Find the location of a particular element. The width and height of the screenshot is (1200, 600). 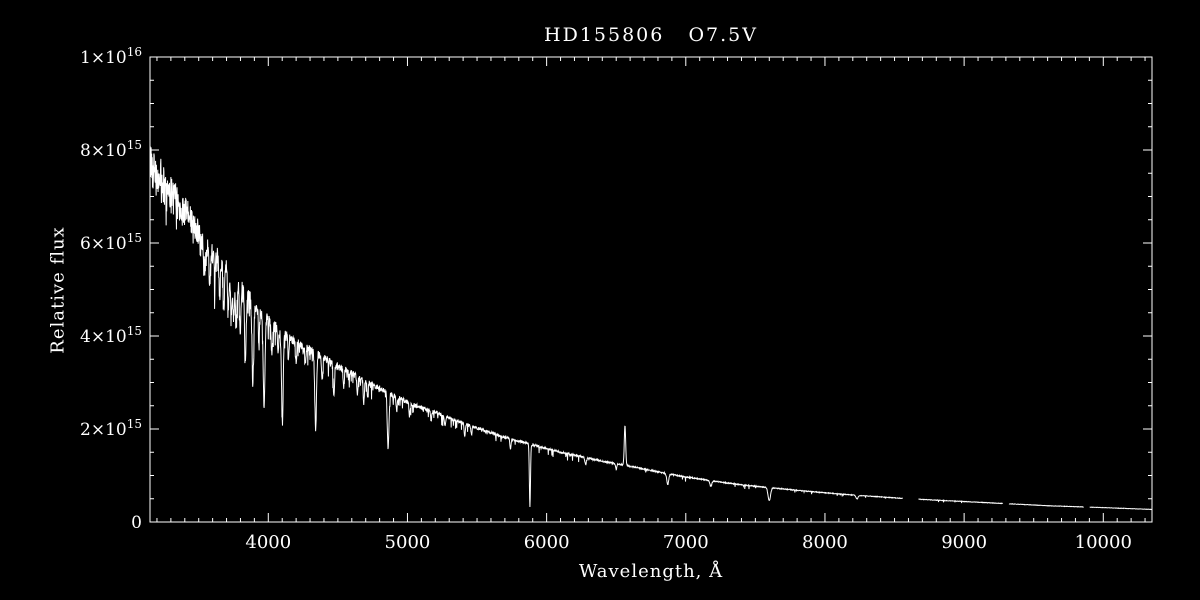

y-tick-label: 6×10¹⁵ is located at coordinates (111, 242).